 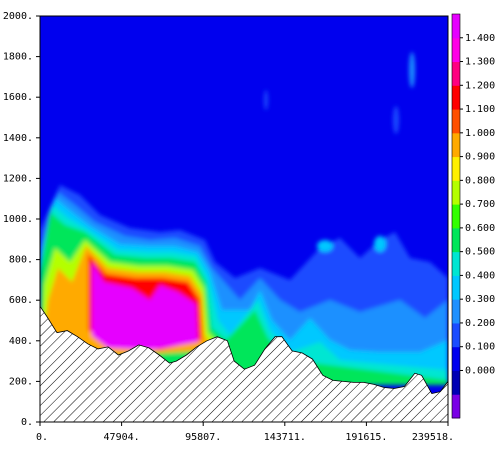 I want to click on colorbar-label: 0.900, so click(x=480, y=157).